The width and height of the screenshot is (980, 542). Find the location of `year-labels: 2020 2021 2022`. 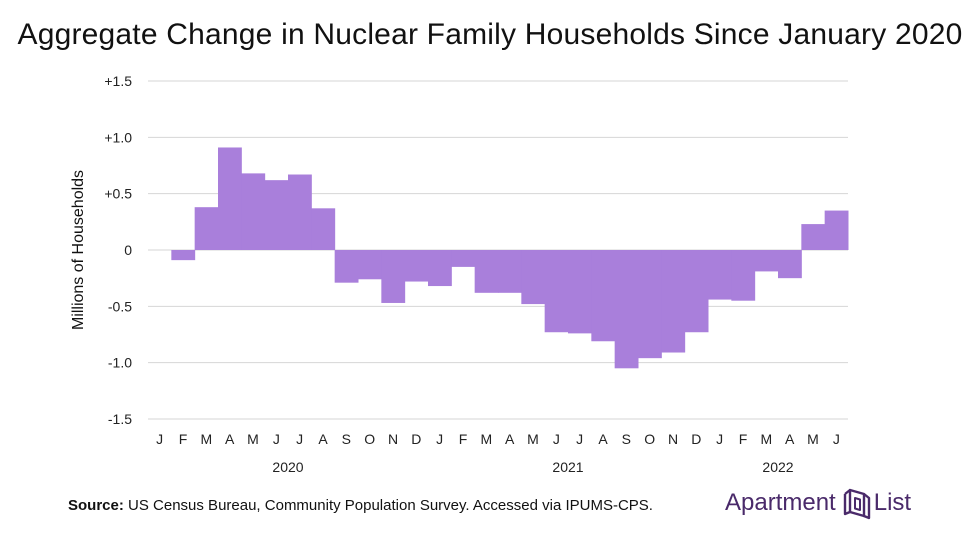

year-labels: 2020 2021 2022 is located at coordinates (532, 467).